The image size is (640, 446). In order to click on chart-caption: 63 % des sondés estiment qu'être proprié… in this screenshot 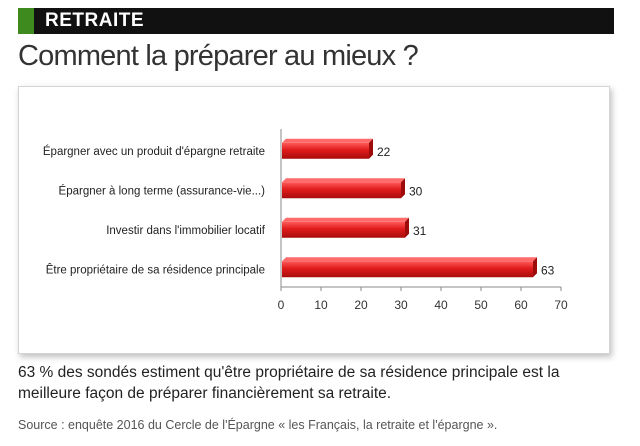, I will do `click(289, 383)`.